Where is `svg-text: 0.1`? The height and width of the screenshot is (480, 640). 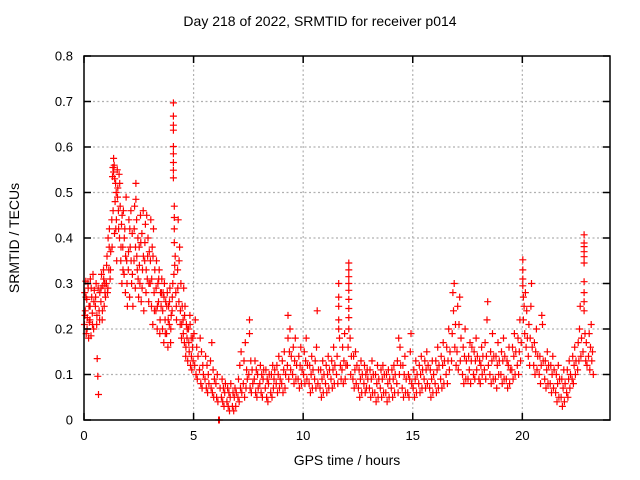
svg-text: 0.1 is located at coordinates (64, 374).